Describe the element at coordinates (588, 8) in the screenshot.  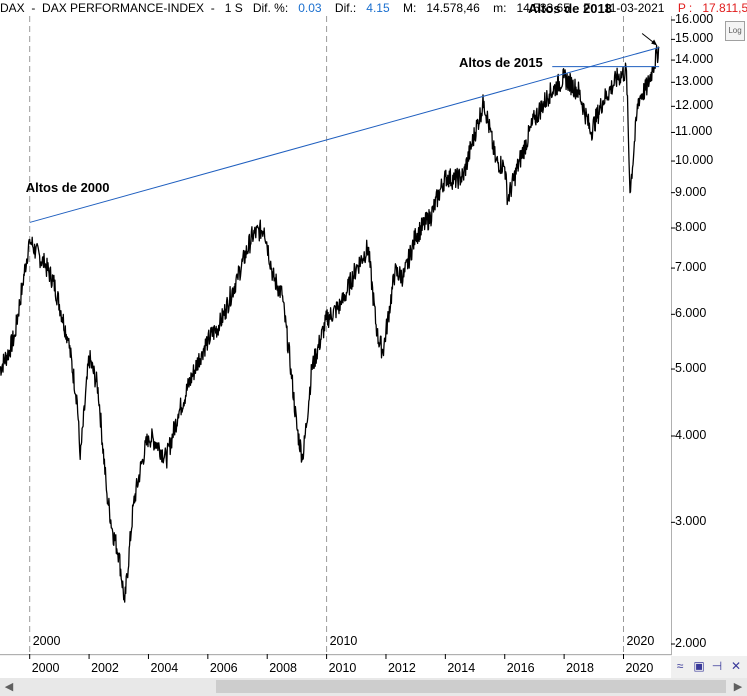
I see `date-label: F:` at that location.